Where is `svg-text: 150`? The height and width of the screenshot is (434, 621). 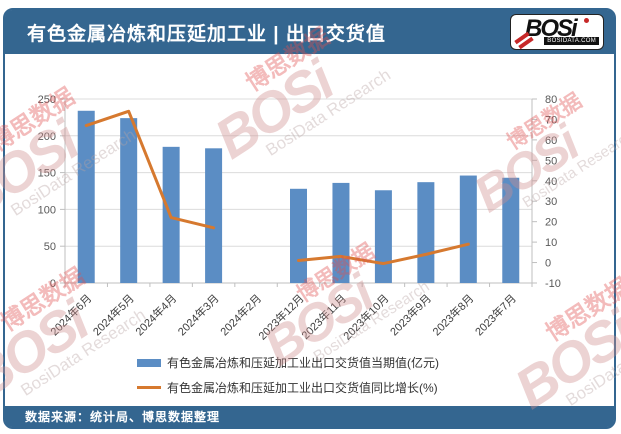 svg-text: 150 is located at coordinates (47, 174).